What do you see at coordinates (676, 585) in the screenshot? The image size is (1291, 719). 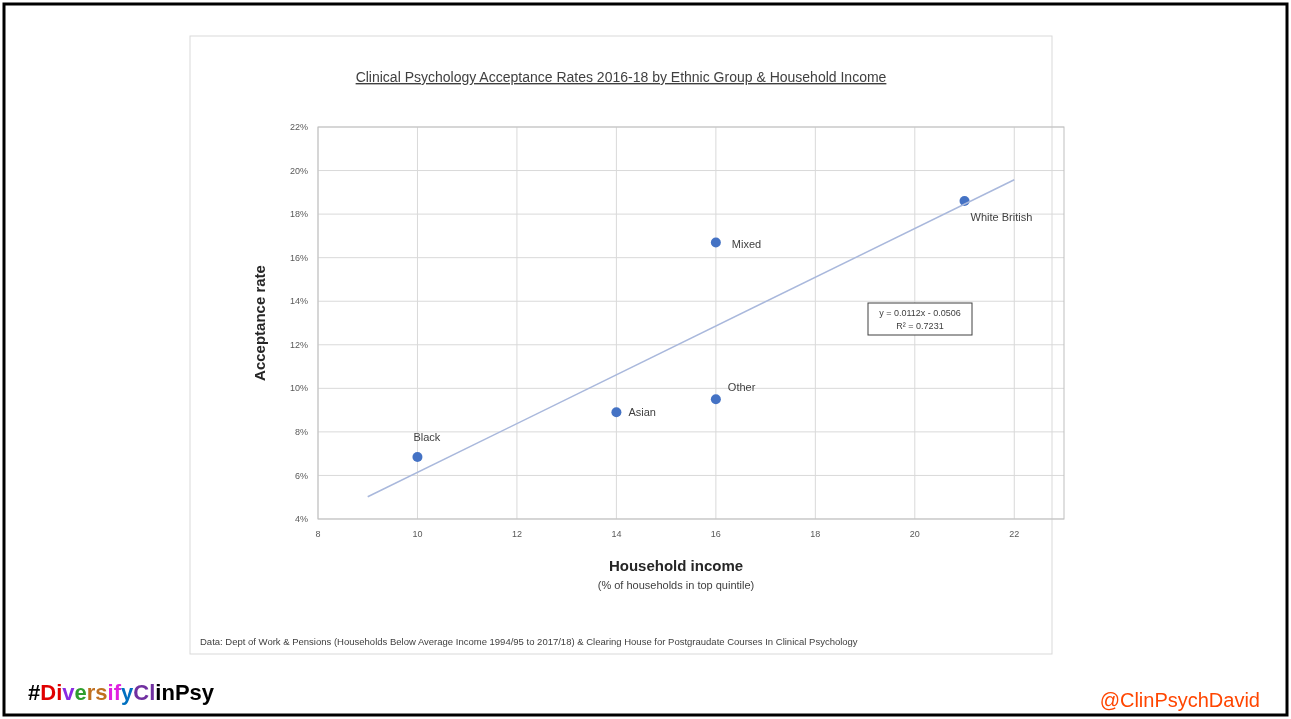 I see `text: (% of households in top quintile)` at bounding box center [676, 585].